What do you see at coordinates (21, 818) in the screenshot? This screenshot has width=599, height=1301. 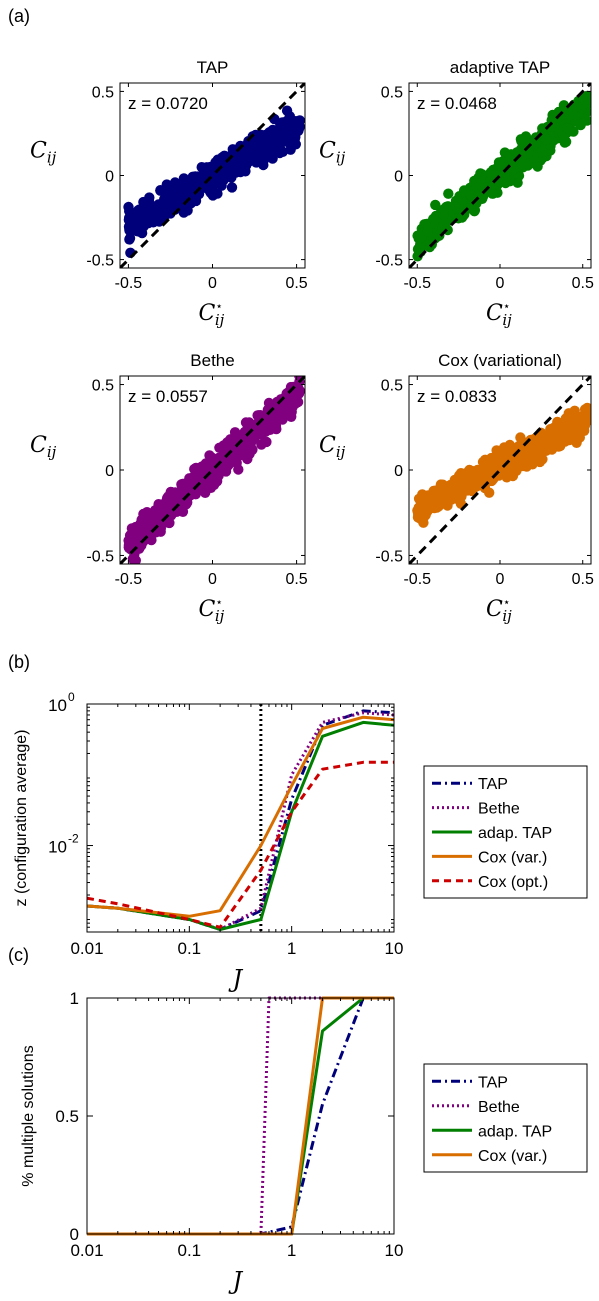 I see `y-axis-label: z (configuration average)` at bounding box center [21, 818].